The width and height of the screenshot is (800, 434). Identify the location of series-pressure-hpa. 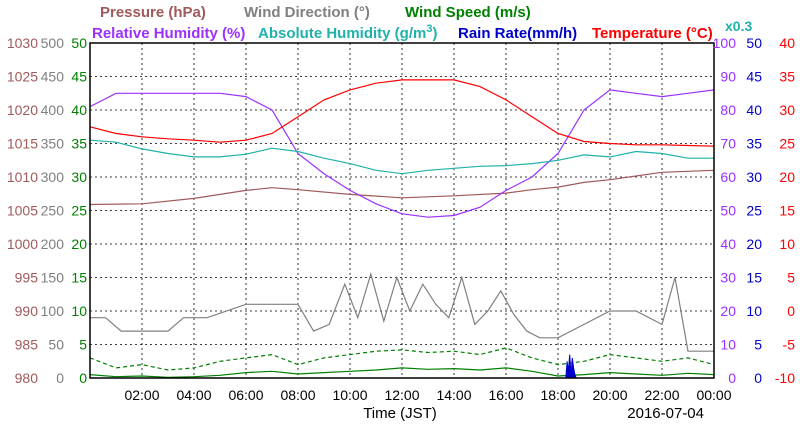
(402, 187).